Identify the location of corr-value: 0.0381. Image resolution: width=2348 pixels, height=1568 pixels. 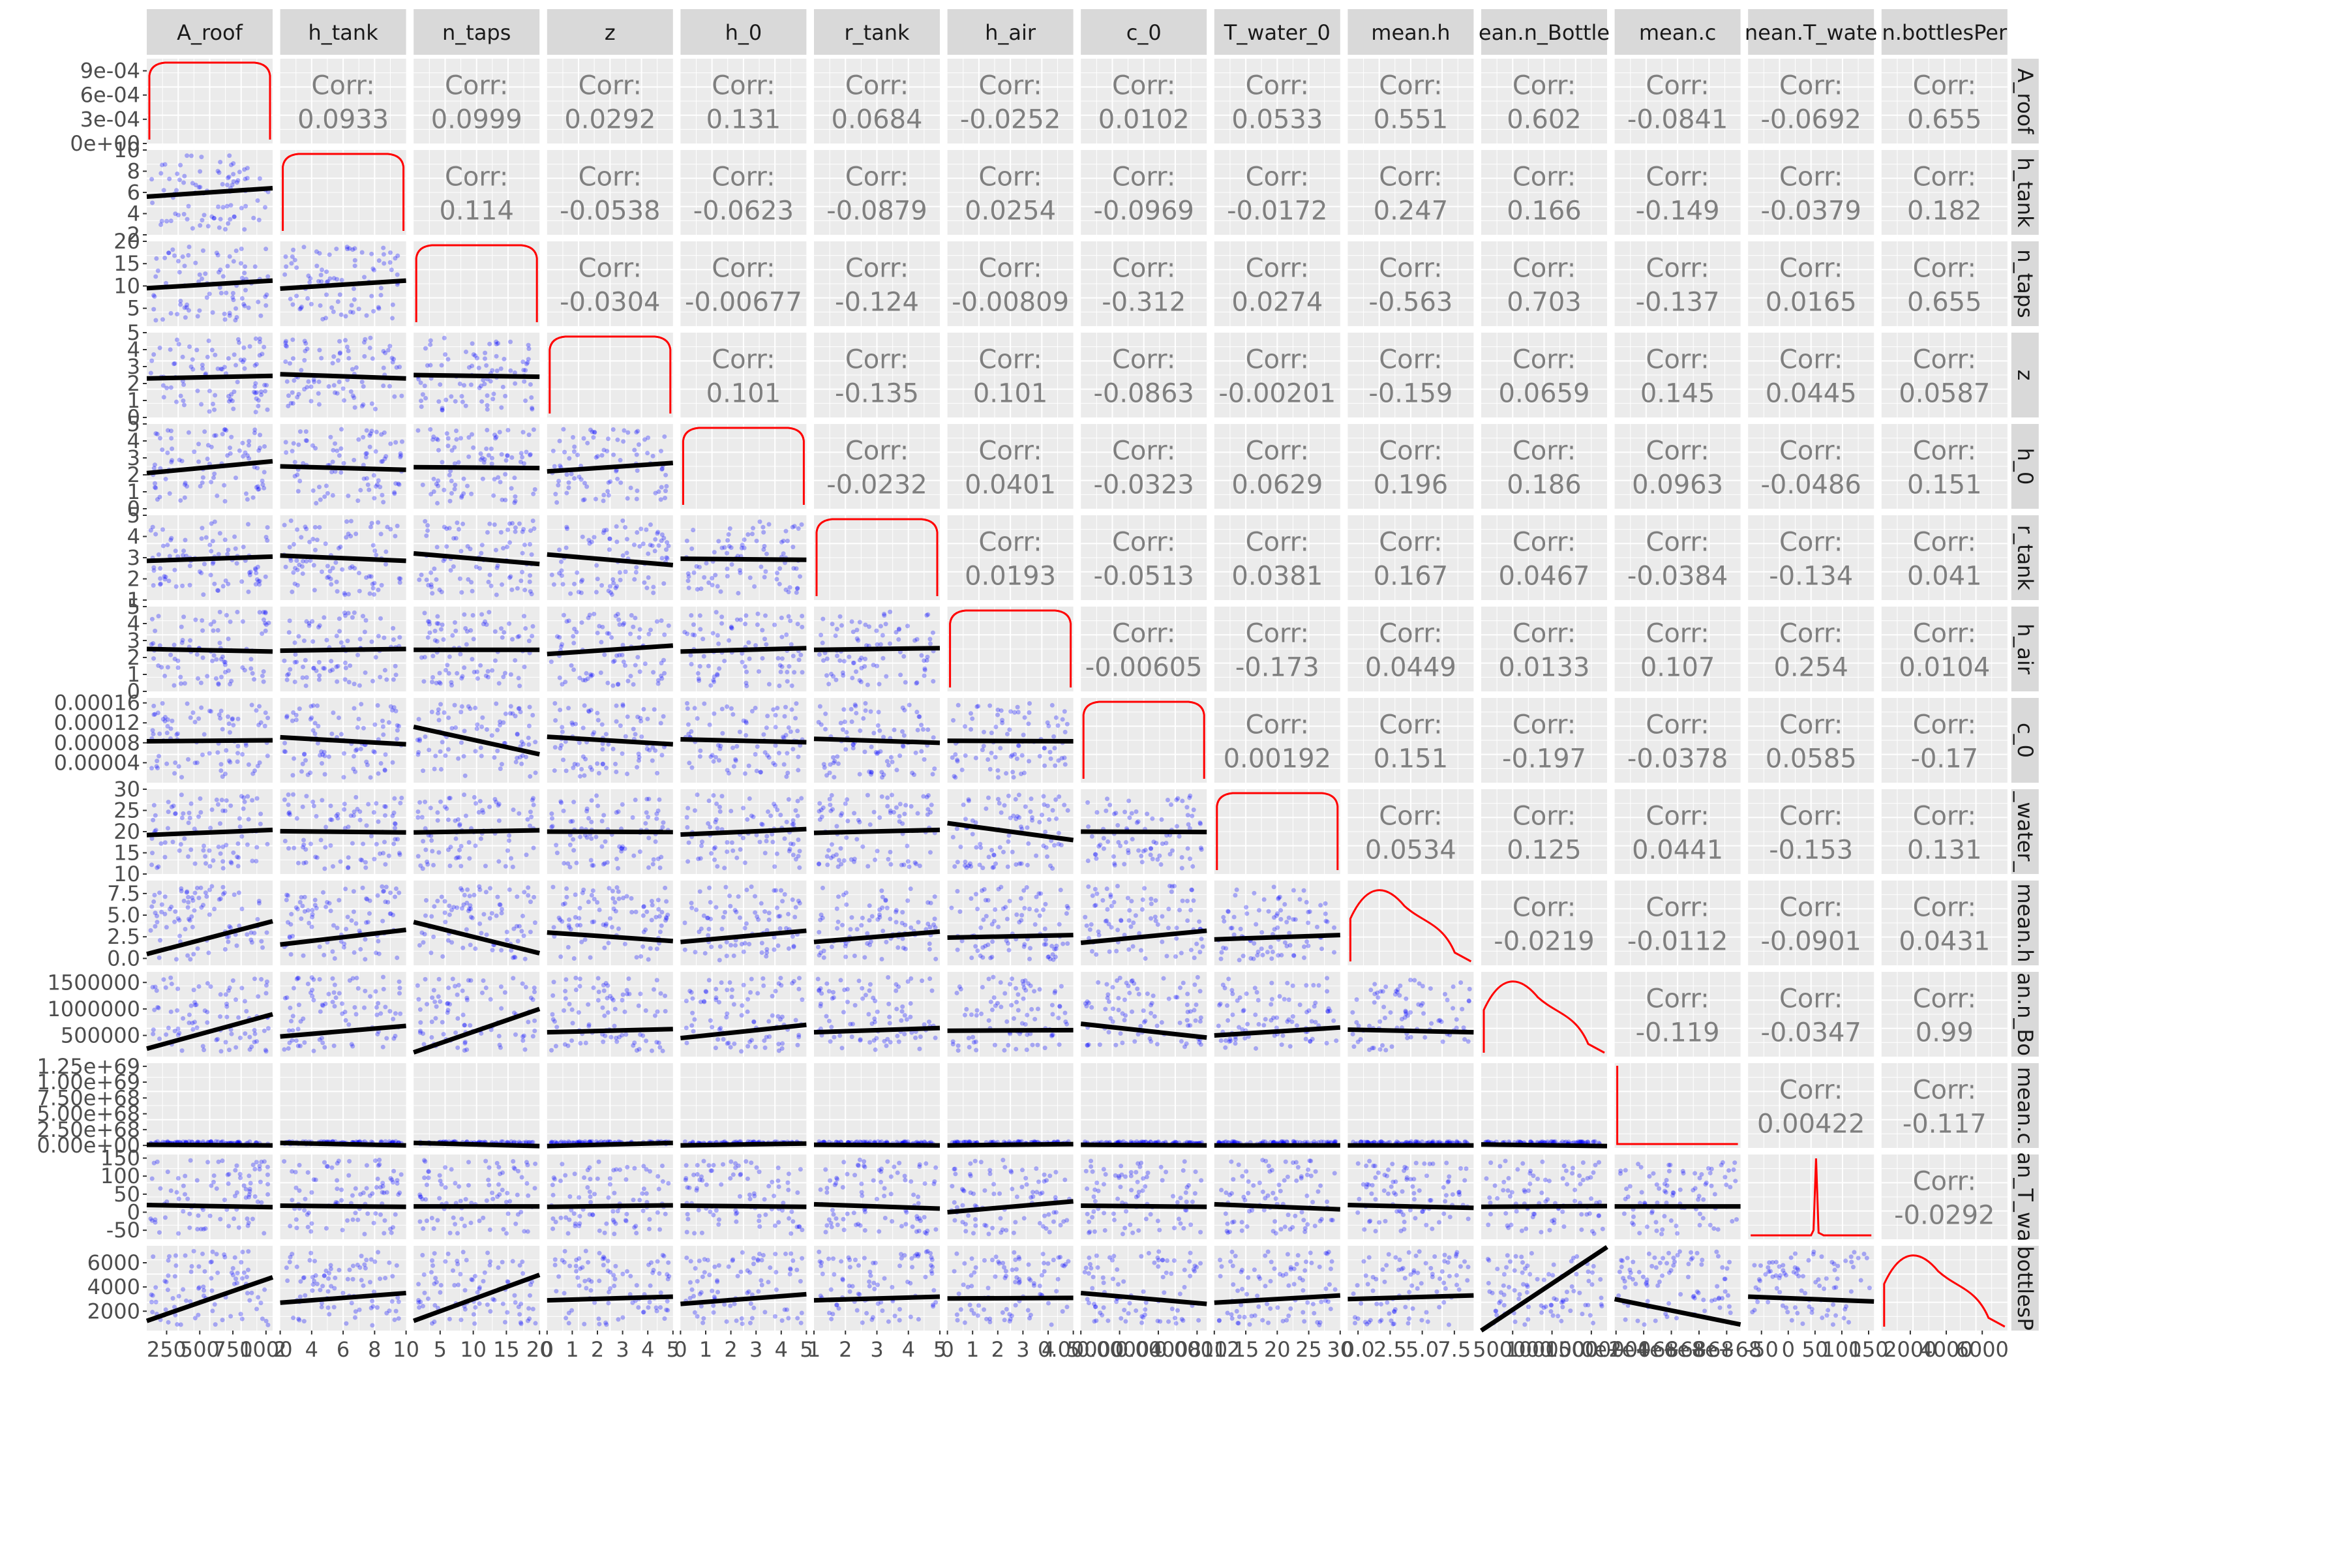
(1277, 577).